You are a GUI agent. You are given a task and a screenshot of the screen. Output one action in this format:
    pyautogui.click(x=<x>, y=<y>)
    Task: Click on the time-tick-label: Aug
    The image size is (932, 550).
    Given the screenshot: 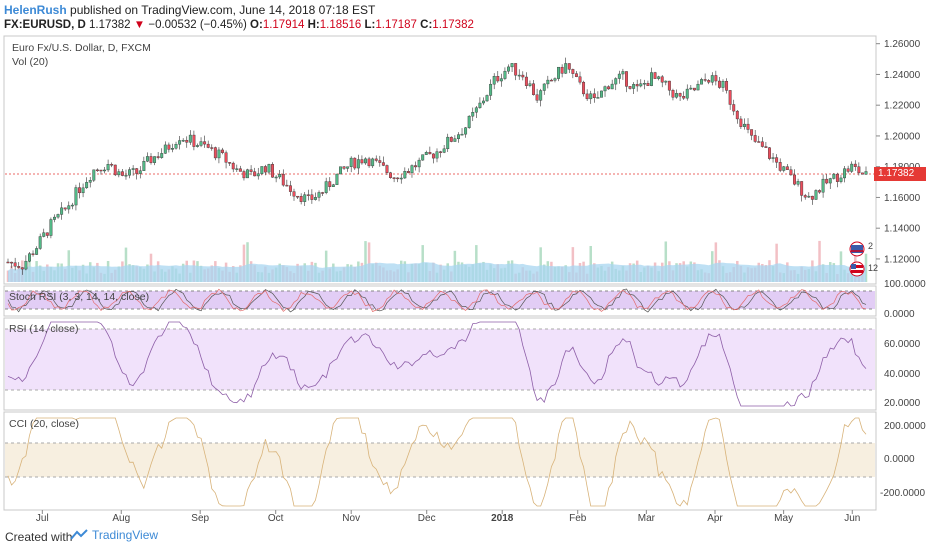 What is the action you would take?
    pyautogui.click(x=121, y=518)
    